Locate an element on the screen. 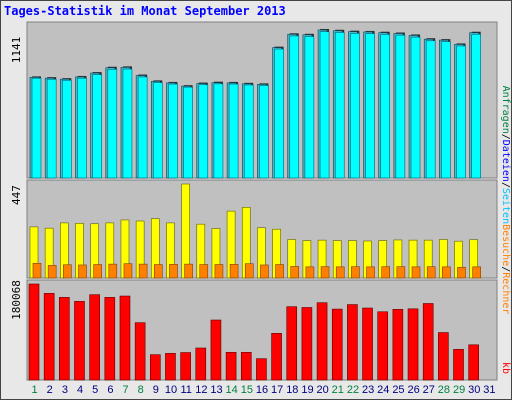 The height and width of the screenshot is (400, 512). x-tick-label: 17 is located at coordinates (277, 390).